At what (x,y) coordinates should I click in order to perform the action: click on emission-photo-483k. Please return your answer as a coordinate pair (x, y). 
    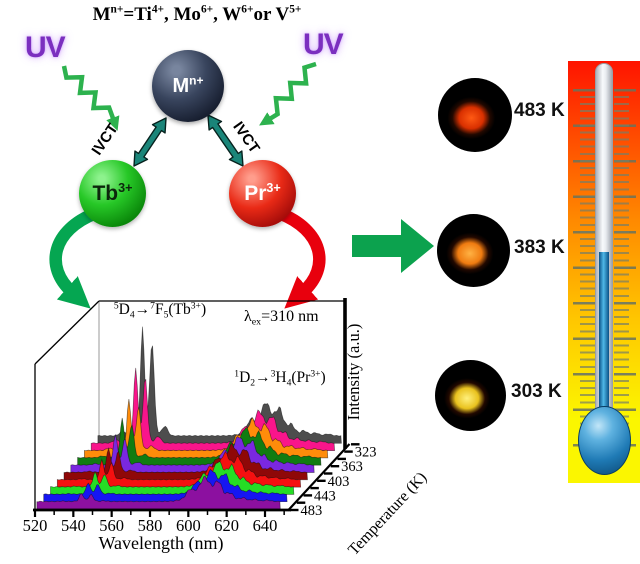
    Looking at the image, I should click on (475, 115).